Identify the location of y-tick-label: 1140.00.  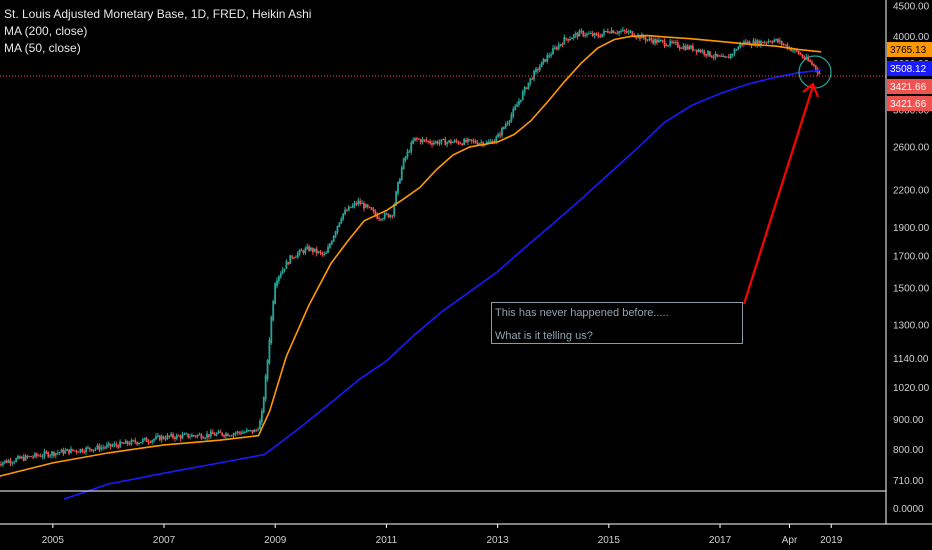
(911, 359).